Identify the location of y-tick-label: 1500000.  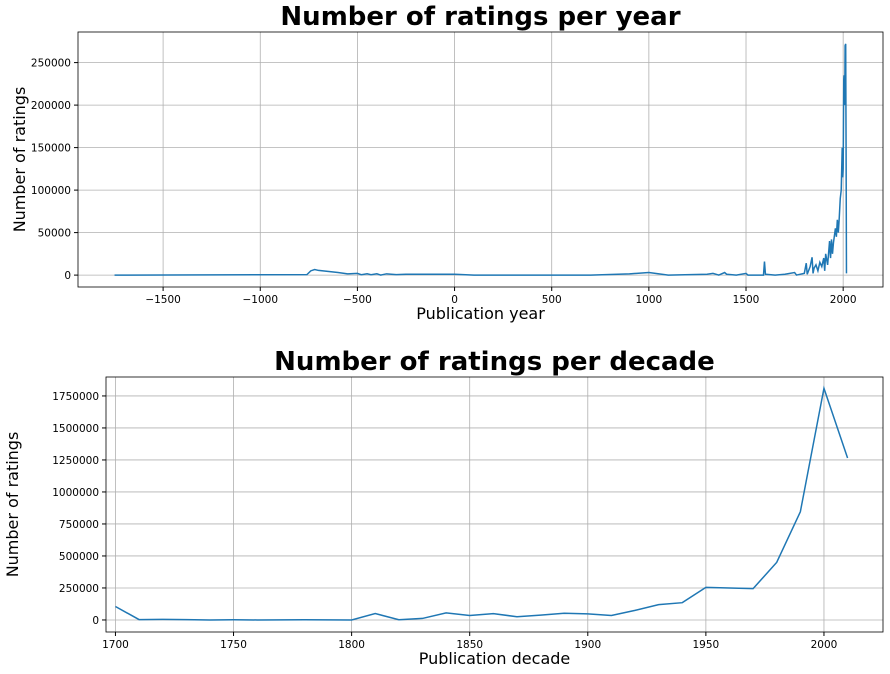
(75, 429).